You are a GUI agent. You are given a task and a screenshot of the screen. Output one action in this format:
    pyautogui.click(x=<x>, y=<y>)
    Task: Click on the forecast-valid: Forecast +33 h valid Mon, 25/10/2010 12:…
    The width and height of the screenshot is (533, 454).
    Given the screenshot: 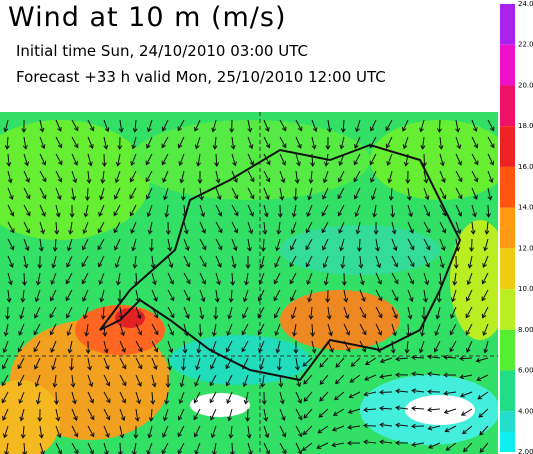 What is the action you would take?
    pyautogui.click(x=201, y=77)
    